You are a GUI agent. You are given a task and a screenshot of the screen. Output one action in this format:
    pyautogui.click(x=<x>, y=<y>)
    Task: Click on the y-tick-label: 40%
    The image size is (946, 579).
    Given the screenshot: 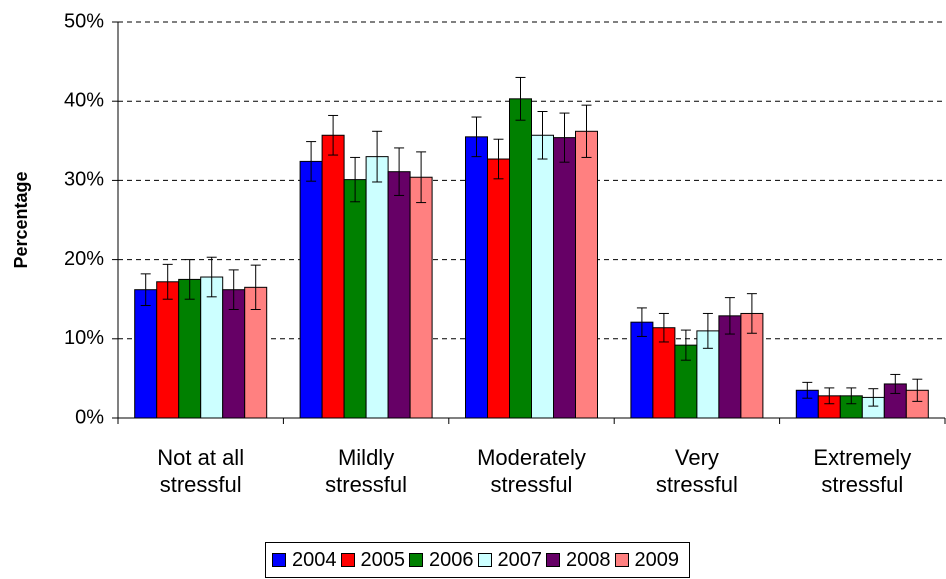 What is the action you would take?
    pyautogui.click(x=84, y=100)
    